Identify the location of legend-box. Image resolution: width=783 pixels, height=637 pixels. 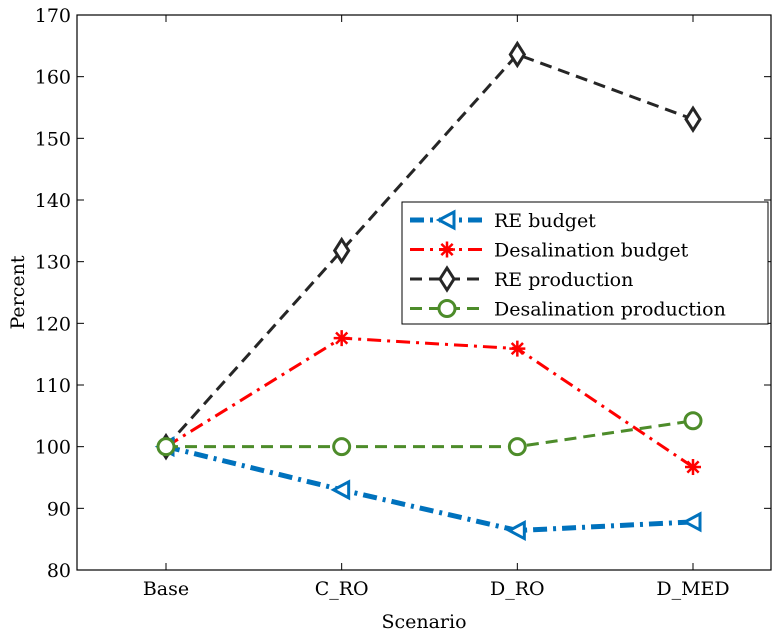
(585, 263).